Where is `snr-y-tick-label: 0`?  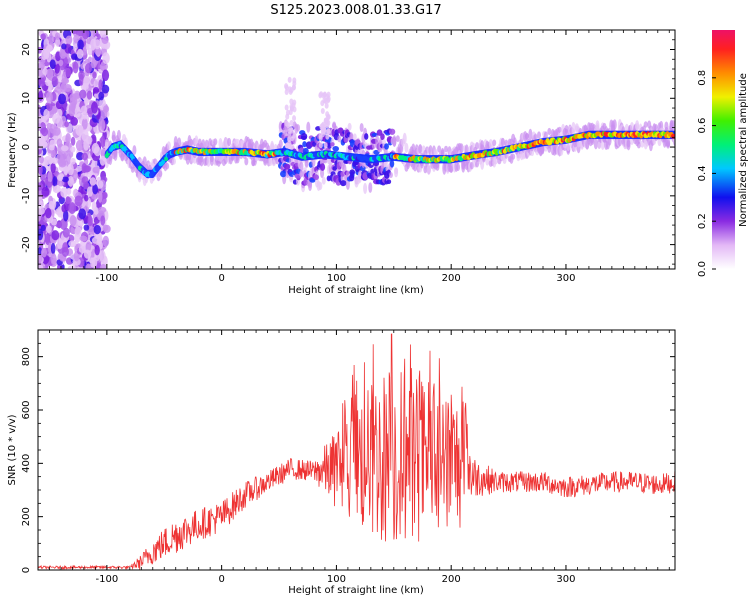
snr-y-tick-label: 0 is located at coordinates (26, 570).